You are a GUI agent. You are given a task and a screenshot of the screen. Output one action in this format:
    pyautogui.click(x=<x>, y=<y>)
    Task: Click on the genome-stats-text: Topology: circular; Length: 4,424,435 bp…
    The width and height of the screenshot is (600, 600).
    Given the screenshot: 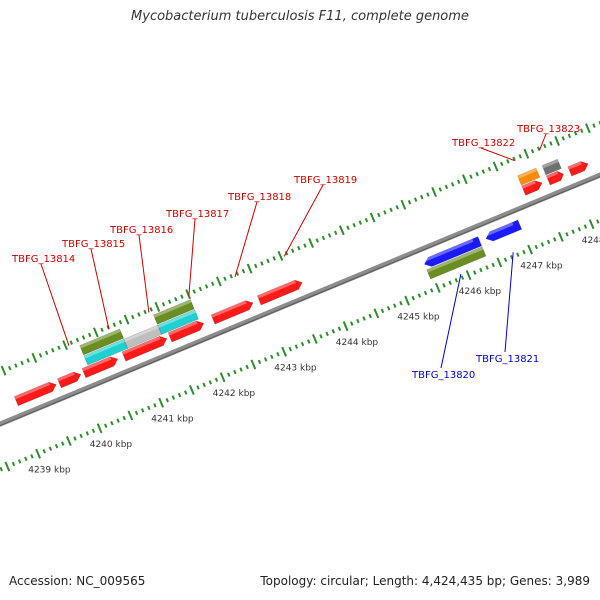 What is the action you would take?
    pyautogui.click(x=425, y=581)
    